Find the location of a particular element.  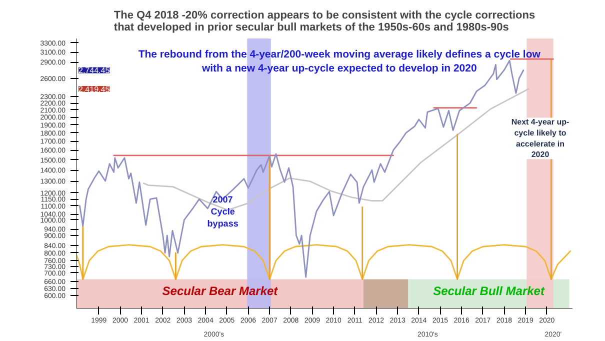

annotation: 2,744.45 is located at coordinates (94, 71).